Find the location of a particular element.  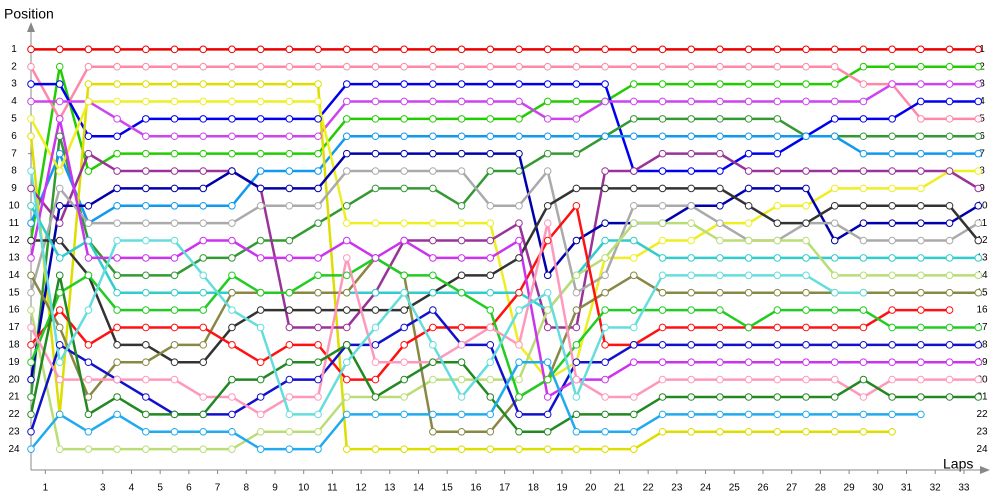

y-tick-label-right: 24 is located at coordinates (982, 449).